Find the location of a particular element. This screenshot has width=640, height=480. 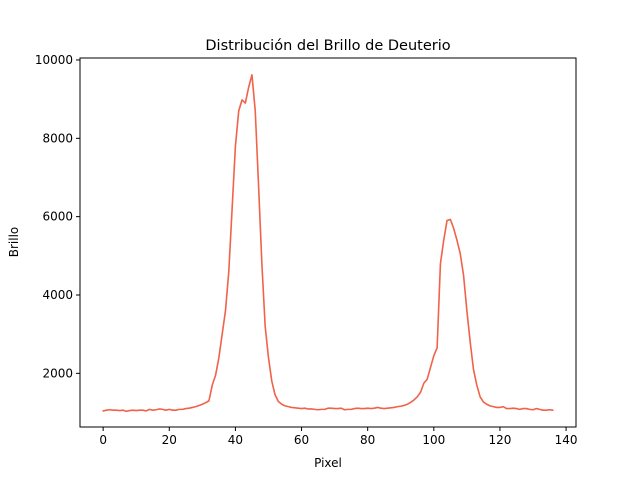

y-tick-label: 6000 is located at coordinates (57, 217).